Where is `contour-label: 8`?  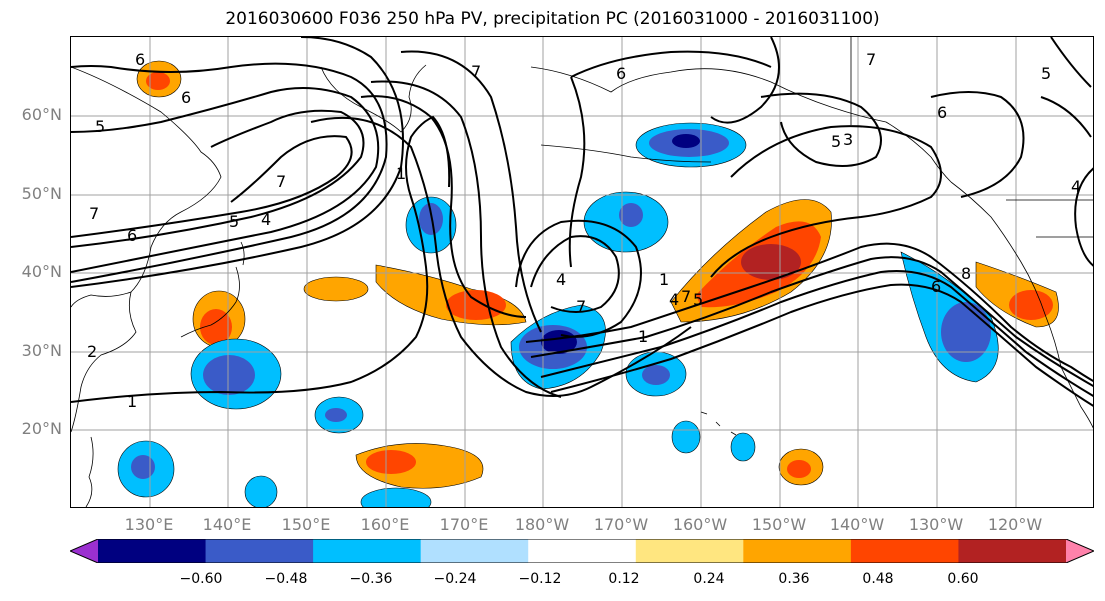
contour-label: 8 is located at coordinates (966, 273).